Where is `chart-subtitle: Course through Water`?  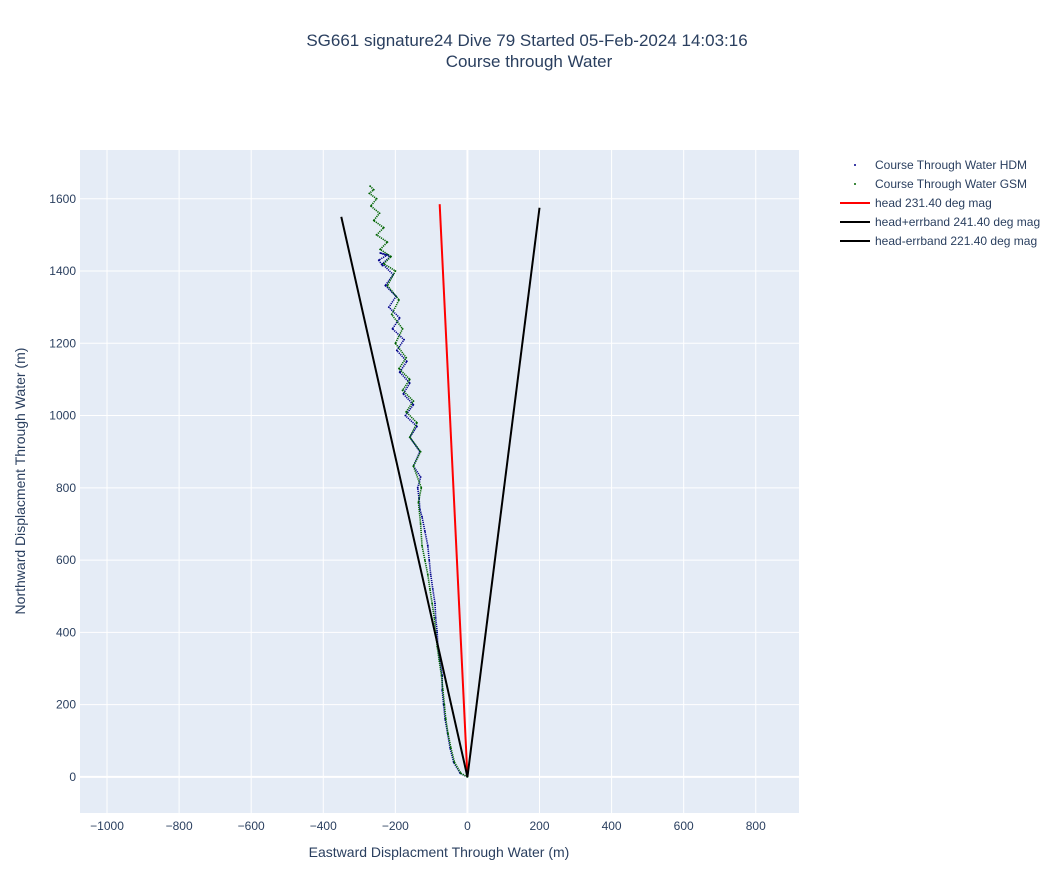
chart-subtitle: Course through Water is located at coordinates (529, 61).